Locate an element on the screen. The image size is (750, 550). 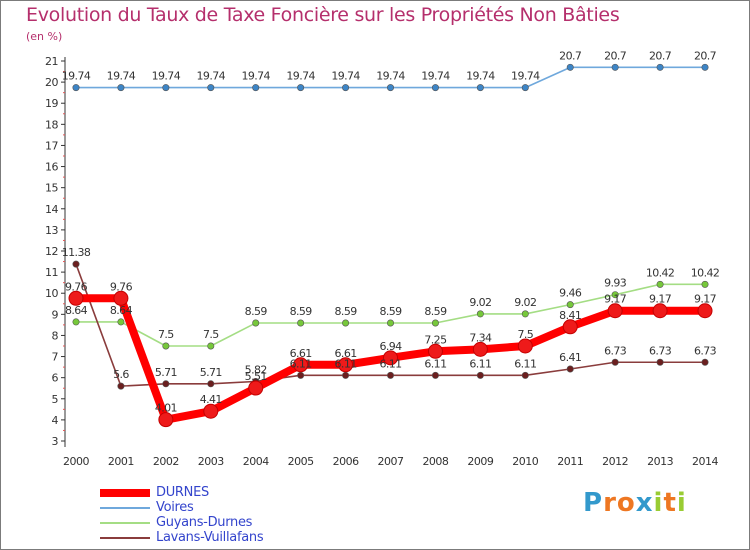
data-label: 6.41 is located at coordinates (570, 357).